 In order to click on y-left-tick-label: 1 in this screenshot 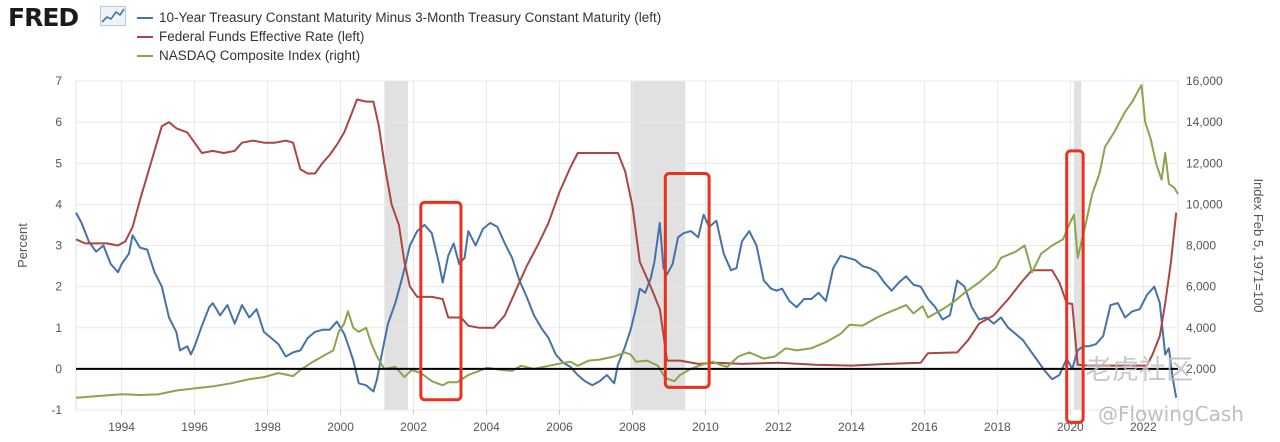, I will do `click(58, 328)`.